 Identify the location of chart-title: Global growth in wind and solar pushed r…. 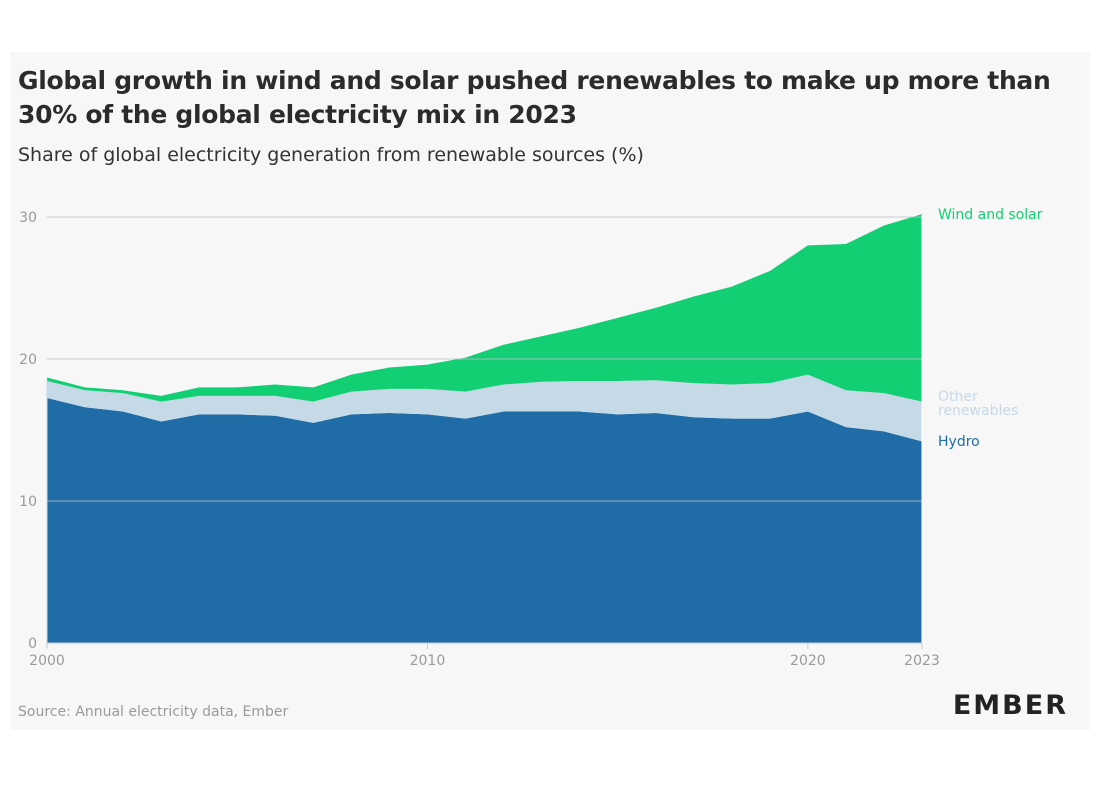
(534, 97).